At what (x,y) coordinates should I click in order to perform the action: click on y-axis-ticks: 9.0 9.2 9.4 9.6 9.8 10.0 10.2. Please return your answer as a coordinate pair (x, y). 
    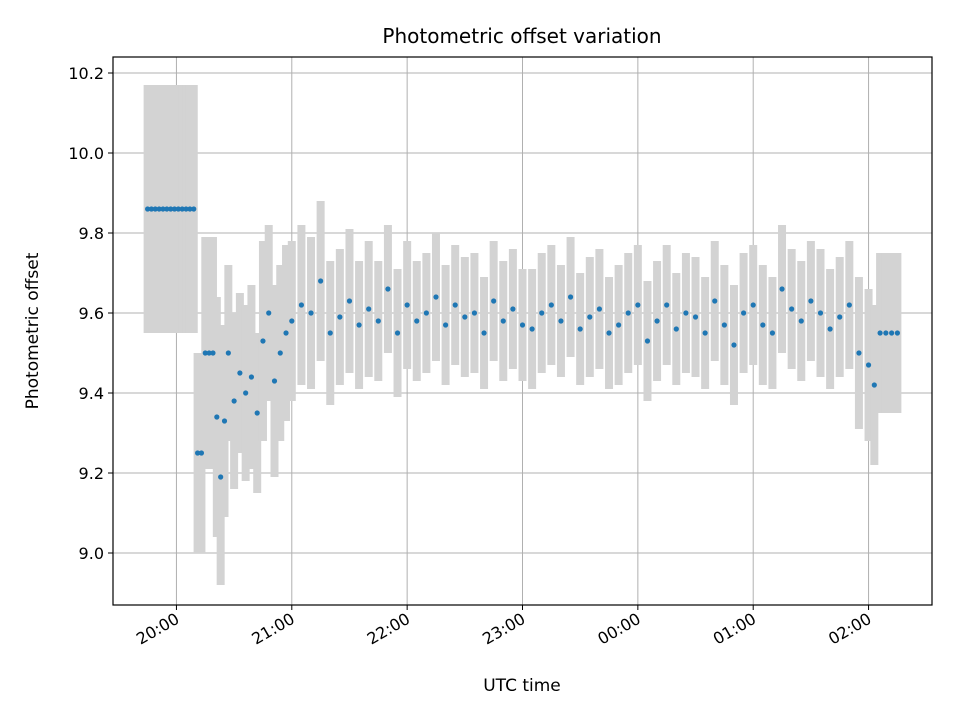
    Looking at the image, I should click on (90, 313).